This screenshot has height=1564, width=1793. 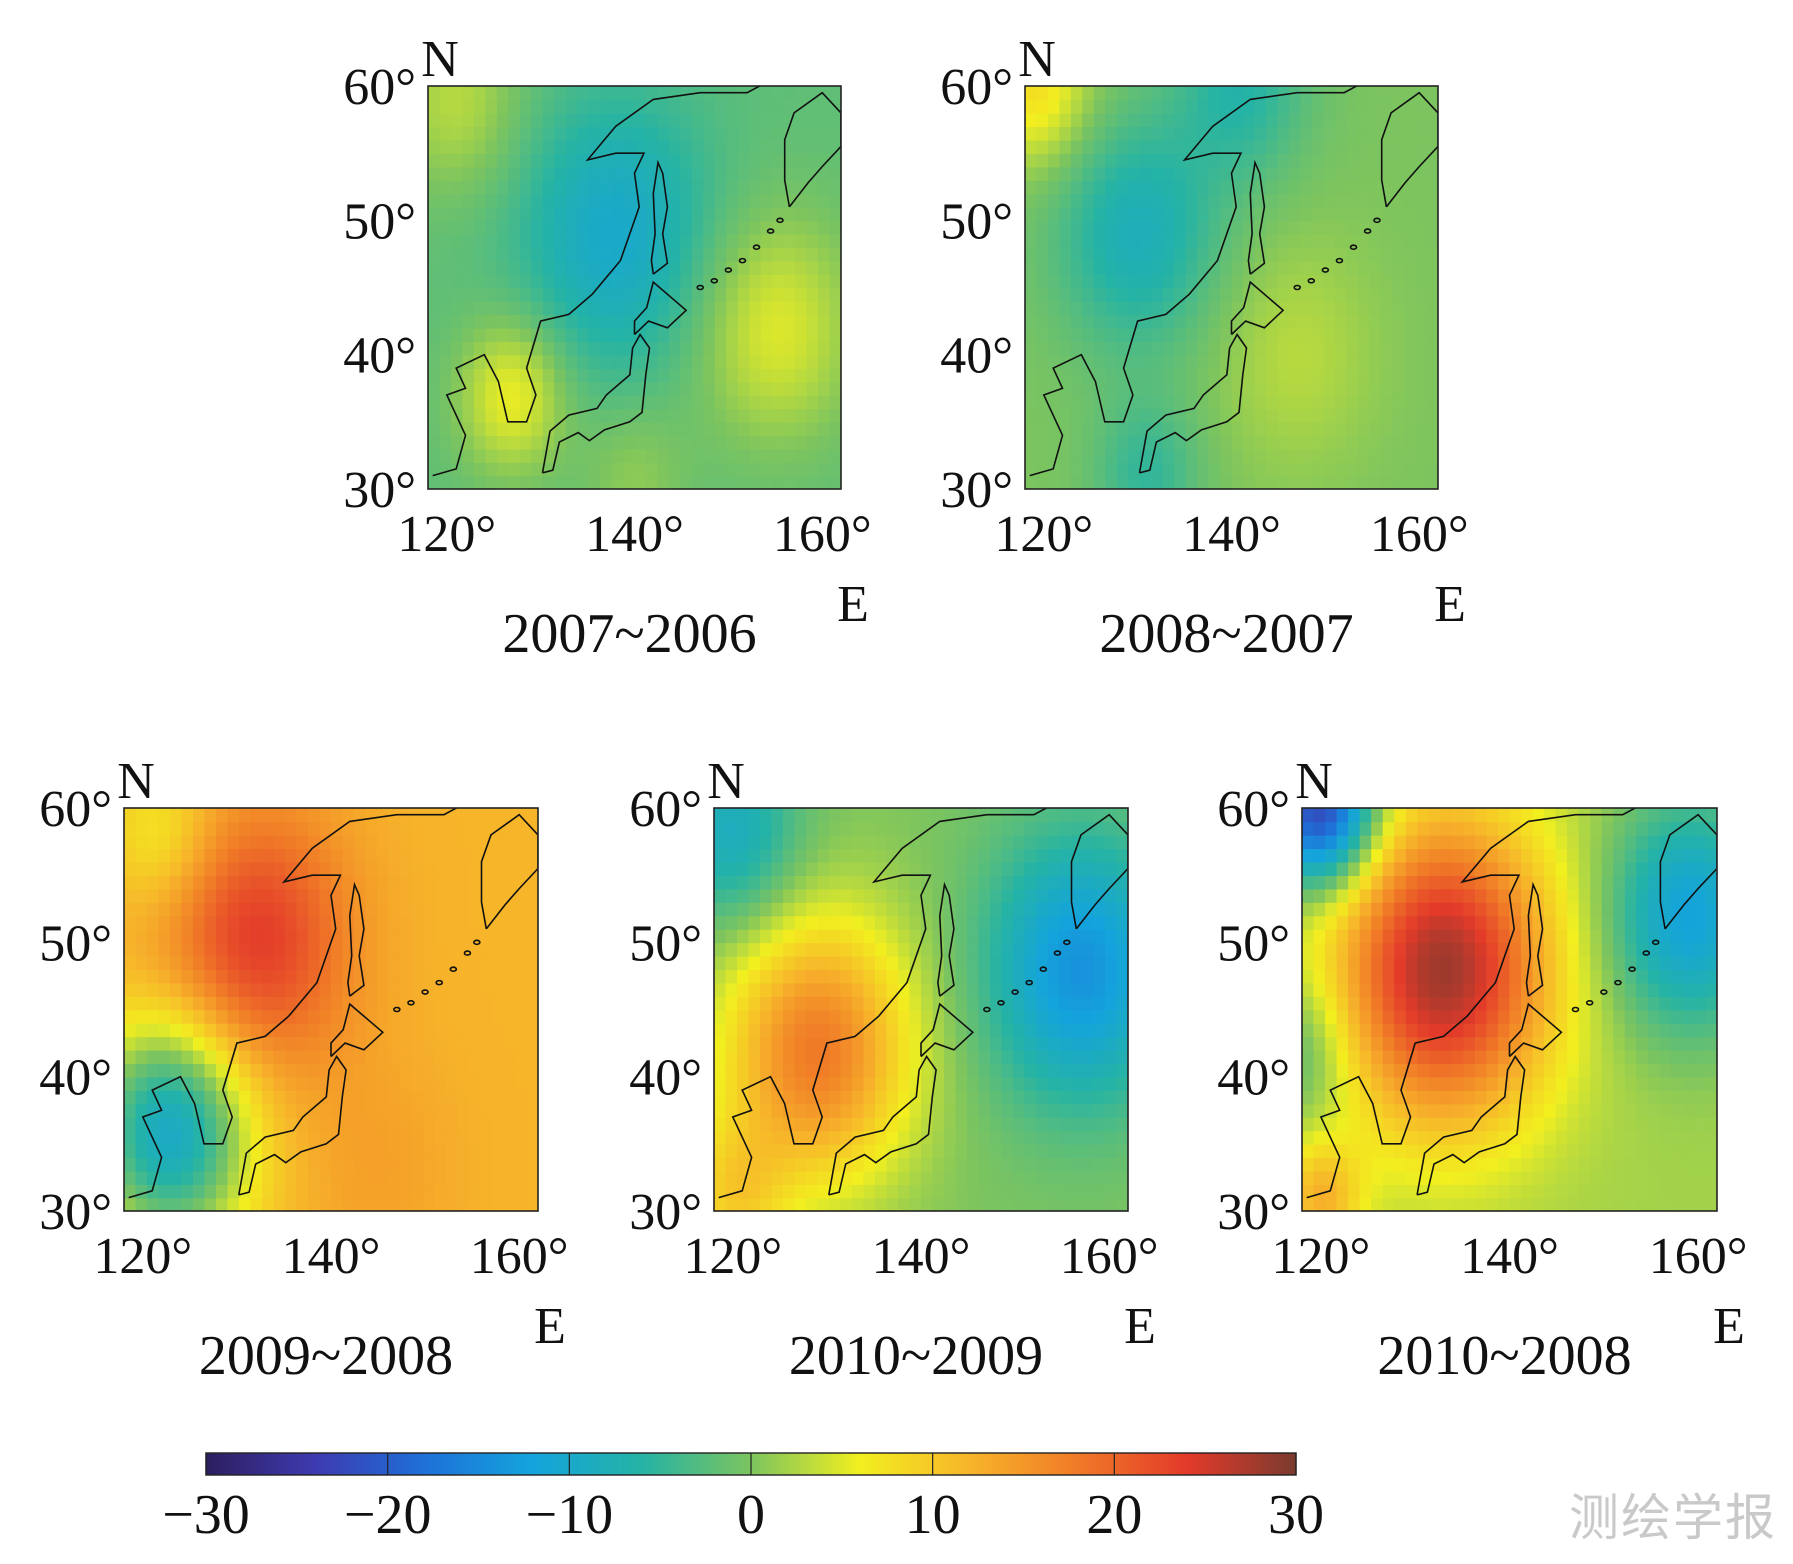 What do you see at coordinates (596, 403) in the screenshot?
I see `coastline-path` at bounding box center [596, 403].